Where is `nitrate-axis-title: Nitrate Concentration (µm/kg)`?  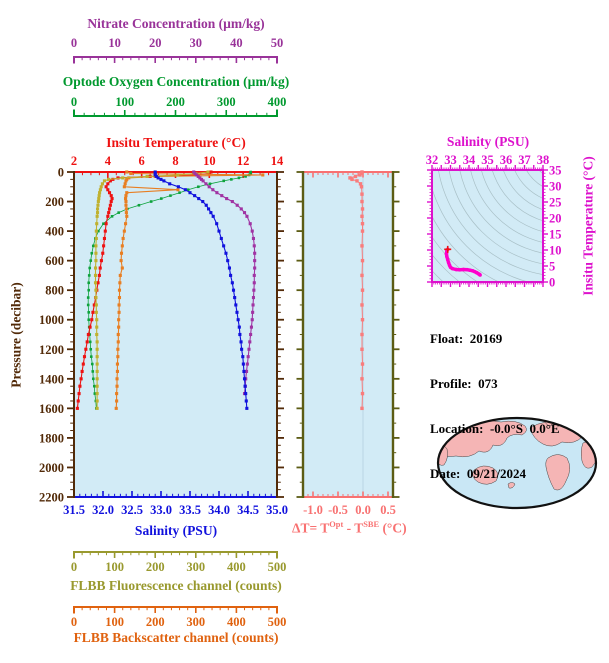 nitrate-axis-title: Nitrate Concentration (µm/kg) is located at coordinates (176, 23).